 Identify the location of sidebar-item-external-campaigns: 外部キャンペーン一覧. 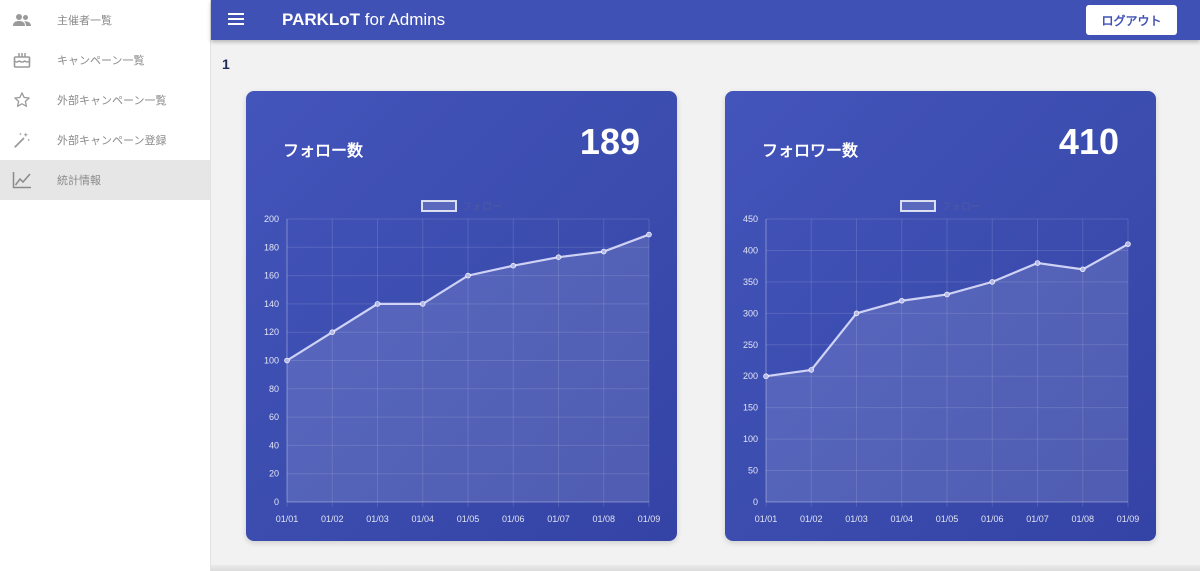
(105, 100).